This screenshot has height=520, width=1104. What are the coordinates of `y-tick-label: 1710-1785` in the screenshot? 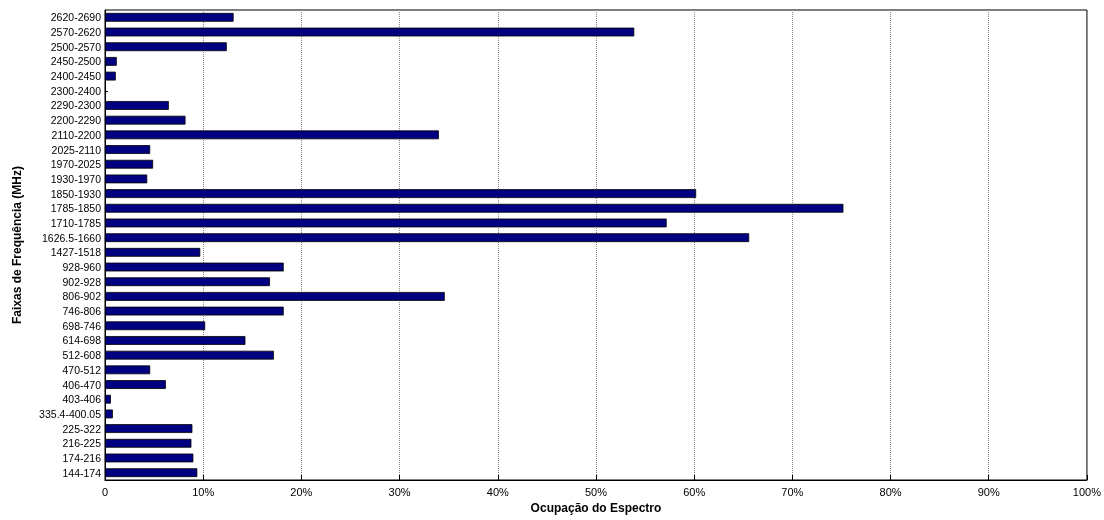 It's located at (76, 222).